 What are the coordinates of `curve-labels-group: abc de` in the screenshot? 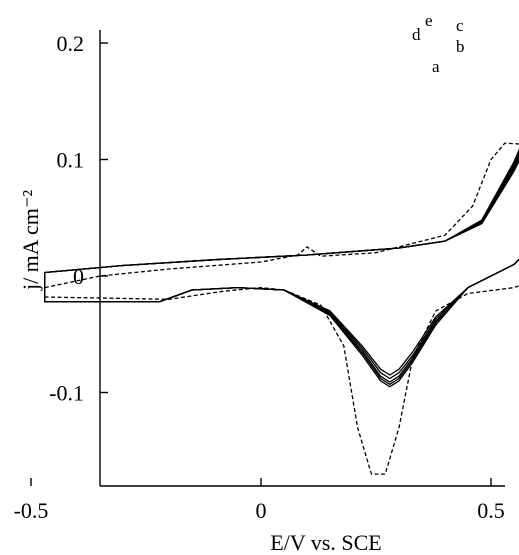 It's located at (438, 43).